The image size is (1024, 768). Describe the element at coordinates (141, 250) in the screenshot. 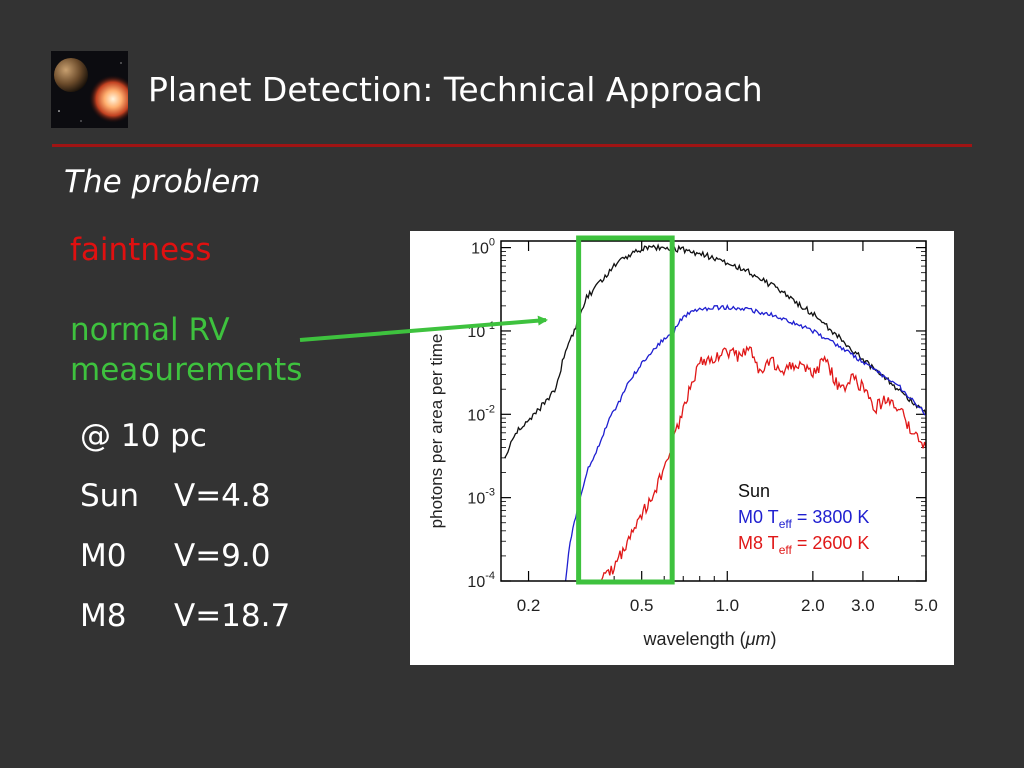

I see `faintness-label: faintness` at that location.